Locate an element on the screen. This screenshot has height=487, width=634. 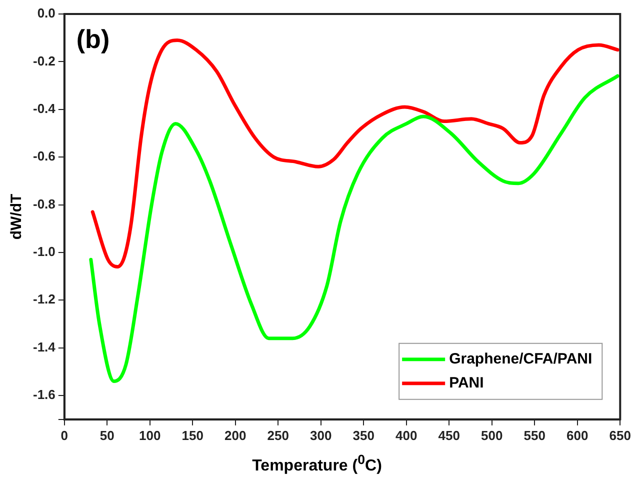
x-tick-label: 150 is located at coordinates (193, 435).